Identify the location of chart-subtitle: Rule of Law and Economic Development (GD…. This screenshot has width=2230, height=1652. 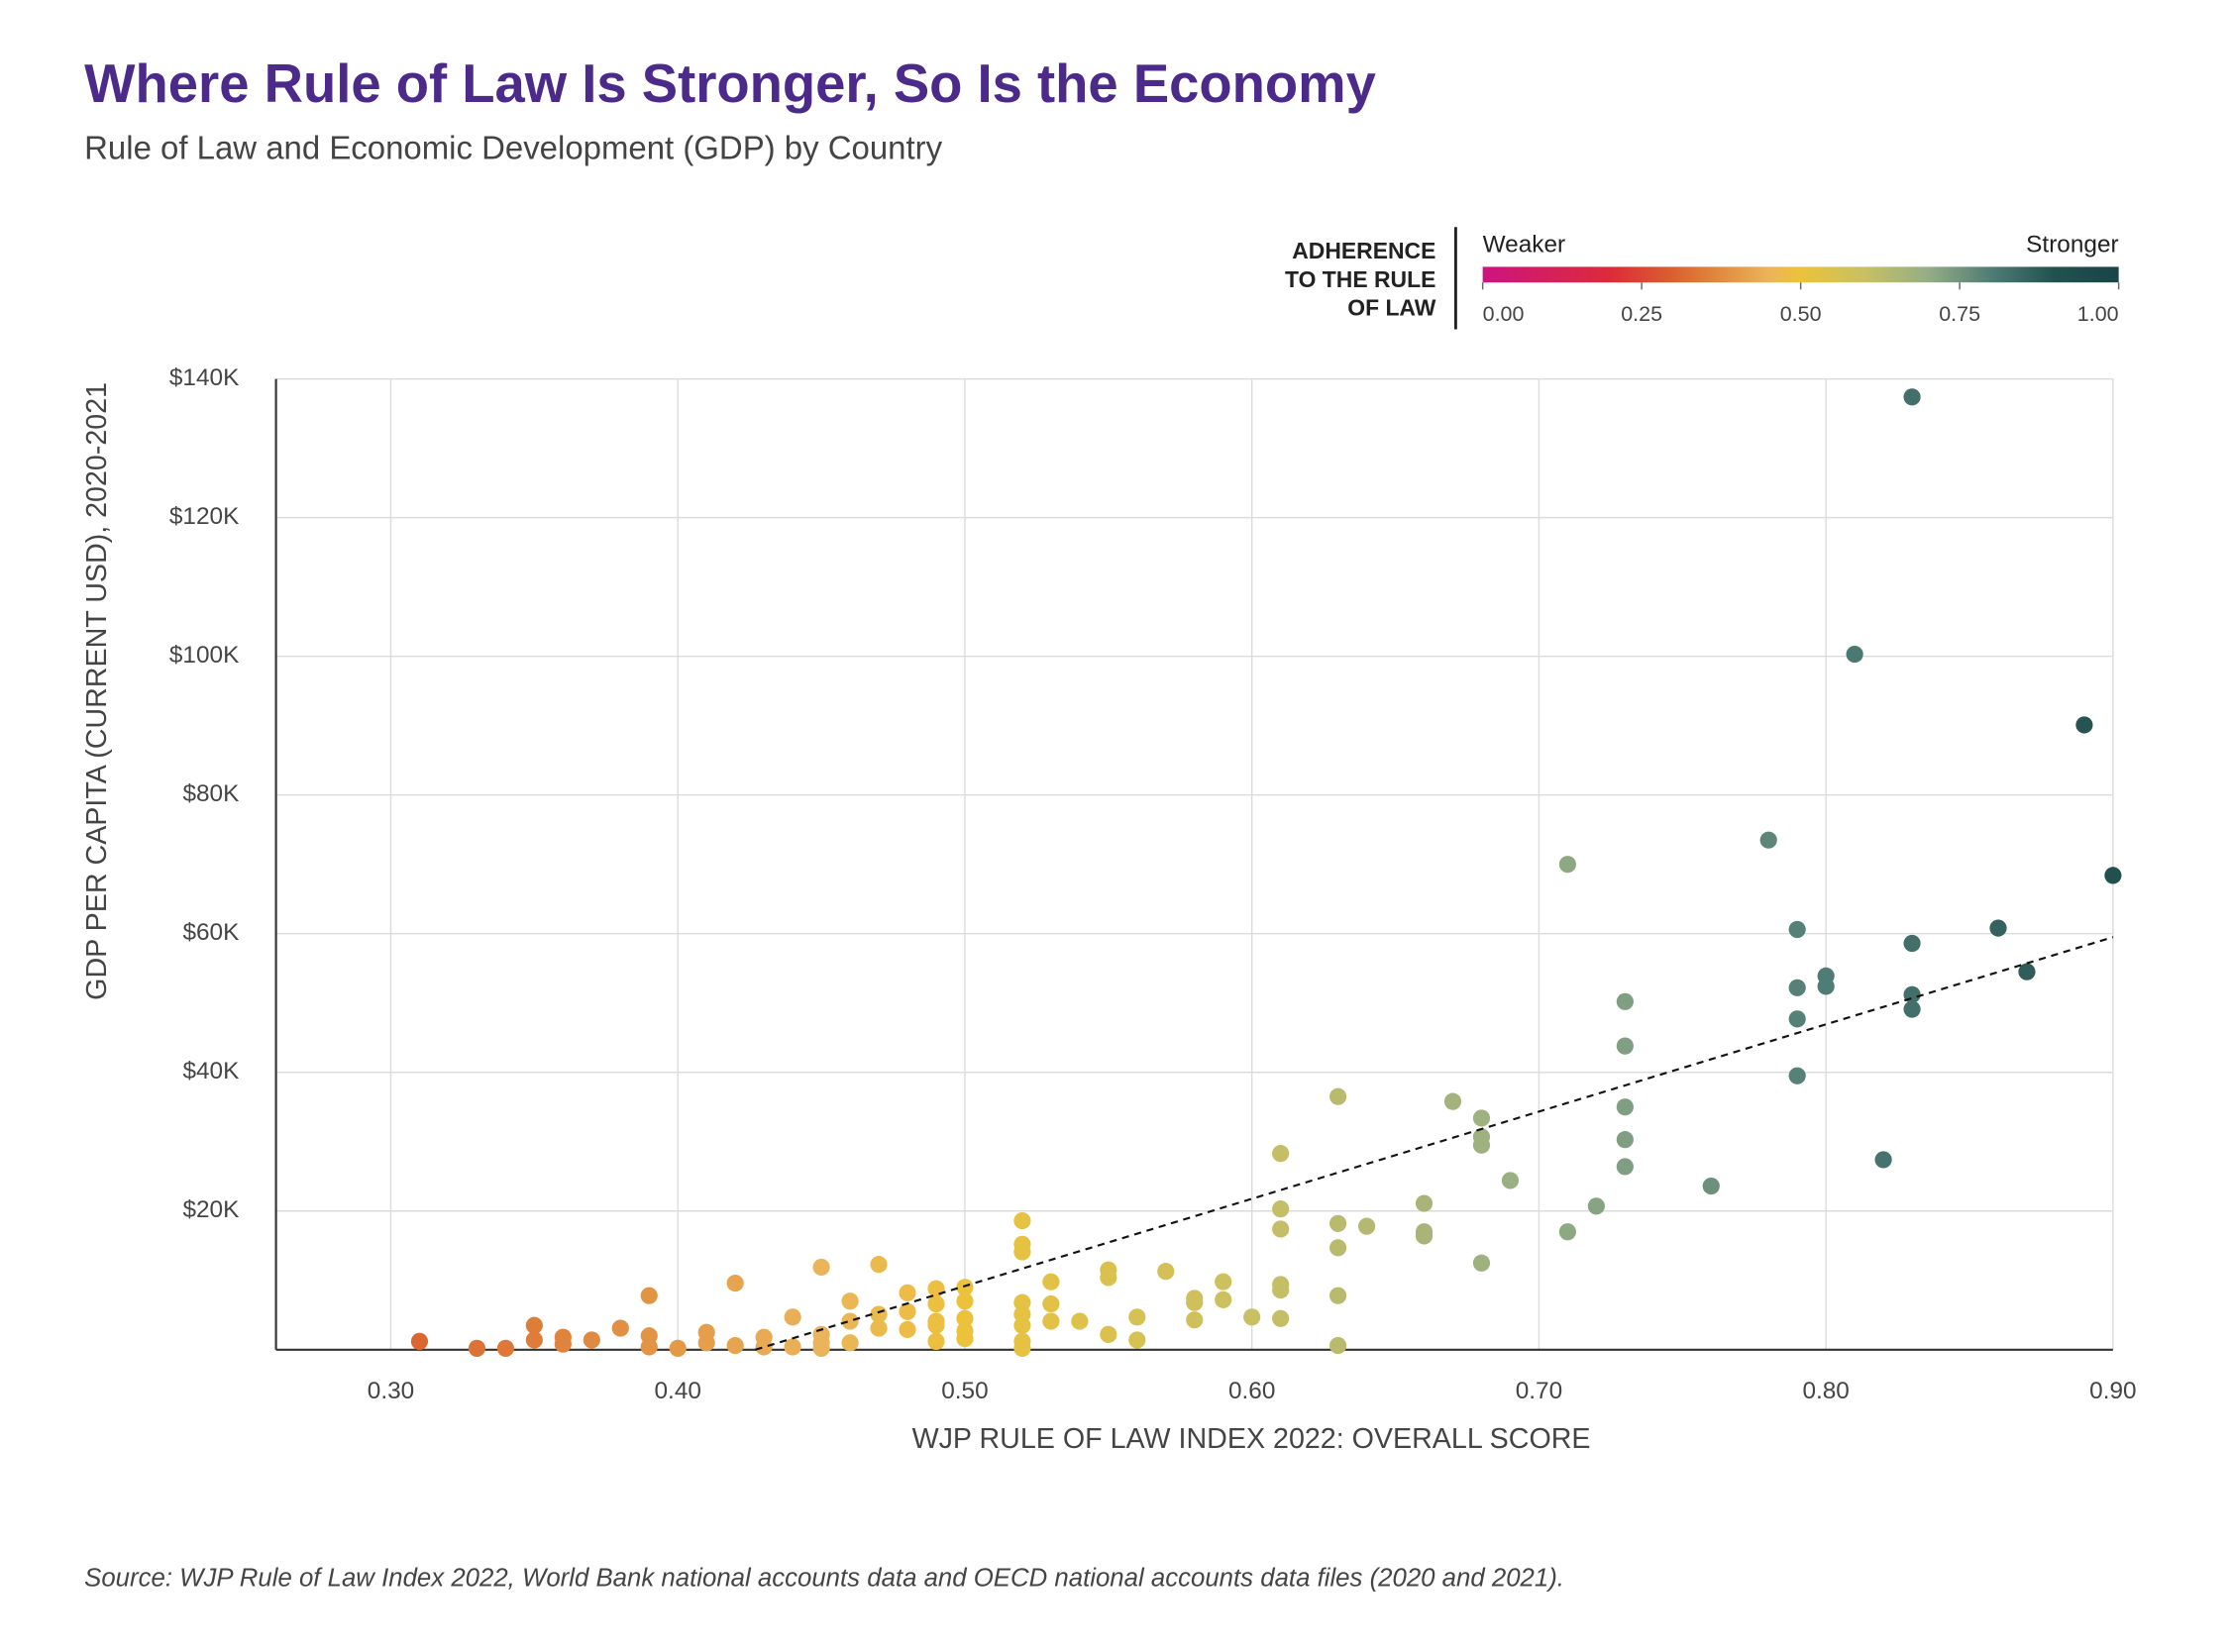
(513, 148).